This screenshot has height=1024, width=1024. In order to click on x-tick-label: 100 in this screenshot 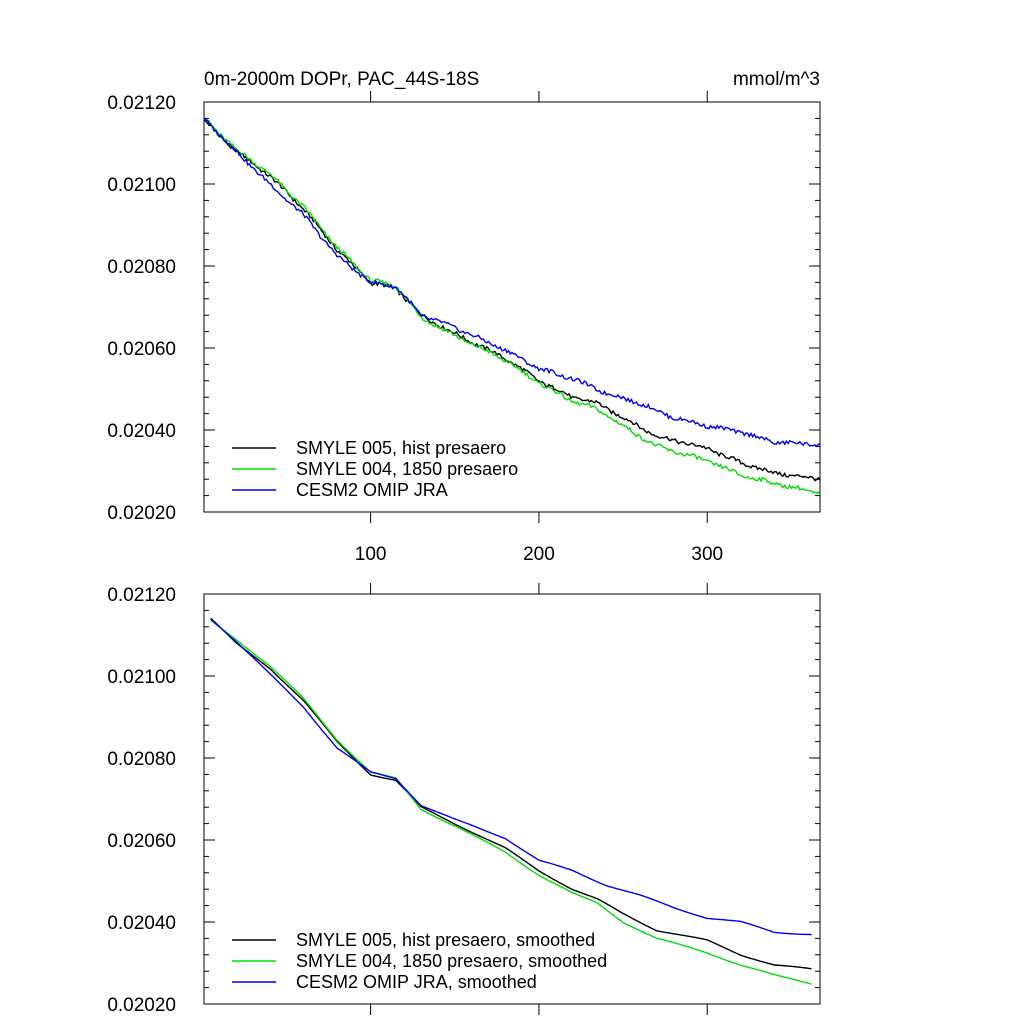, I will do `click(371, 554)`.